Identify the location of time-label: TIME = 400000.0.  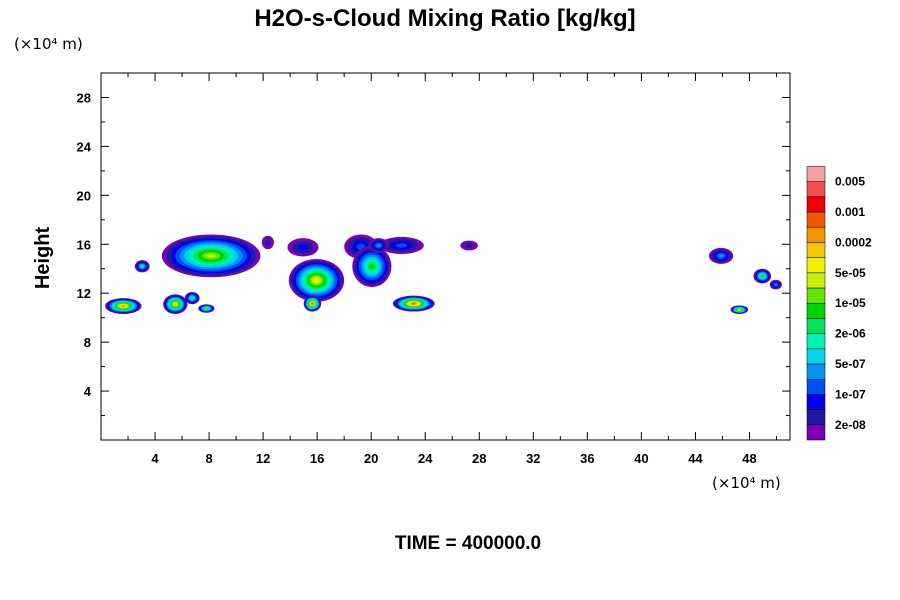
(468, 543).